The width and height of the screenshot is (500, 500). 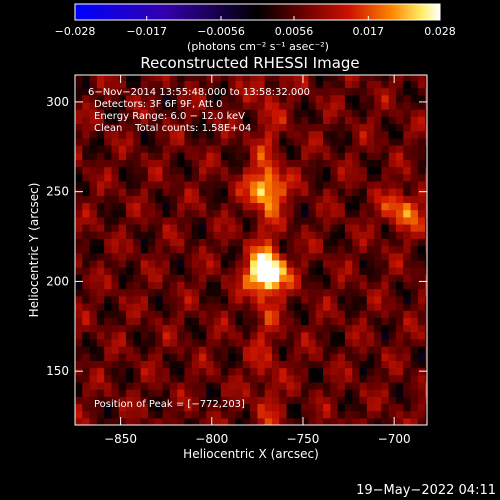 I want to click on colorbar-tick-label: −0.028, so click(x=75, y=31).